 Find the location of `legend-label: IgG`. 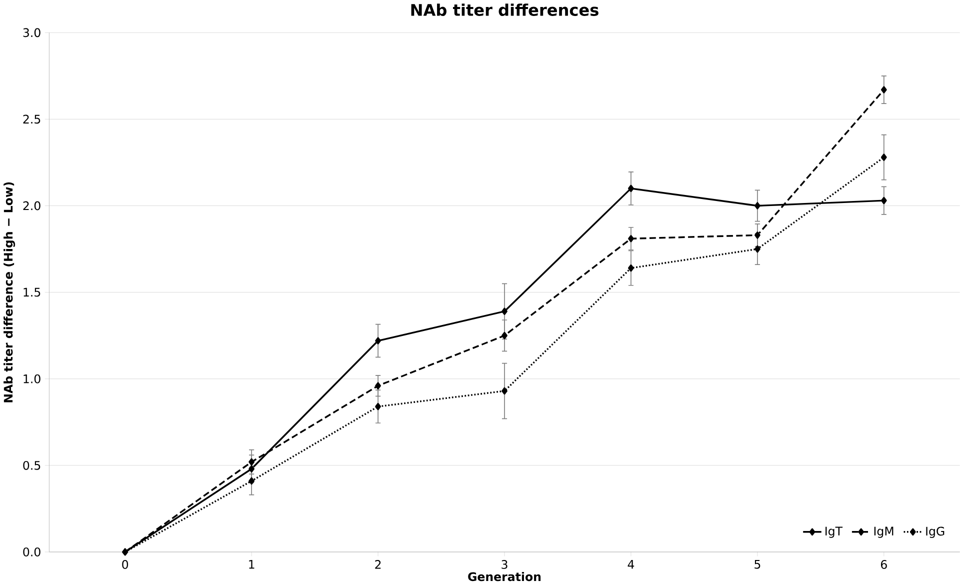

legend-label: IgG is located at coordinates (935, 532).